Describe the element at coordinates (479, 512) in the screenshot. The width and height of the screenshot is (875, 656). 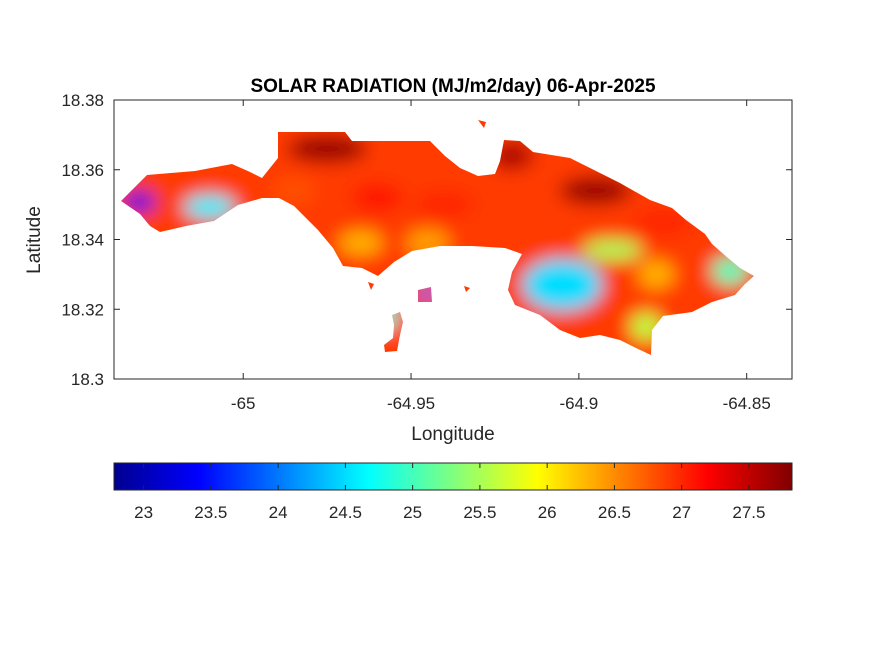
I see `colorbar-tick-label: 25.5` at that location.